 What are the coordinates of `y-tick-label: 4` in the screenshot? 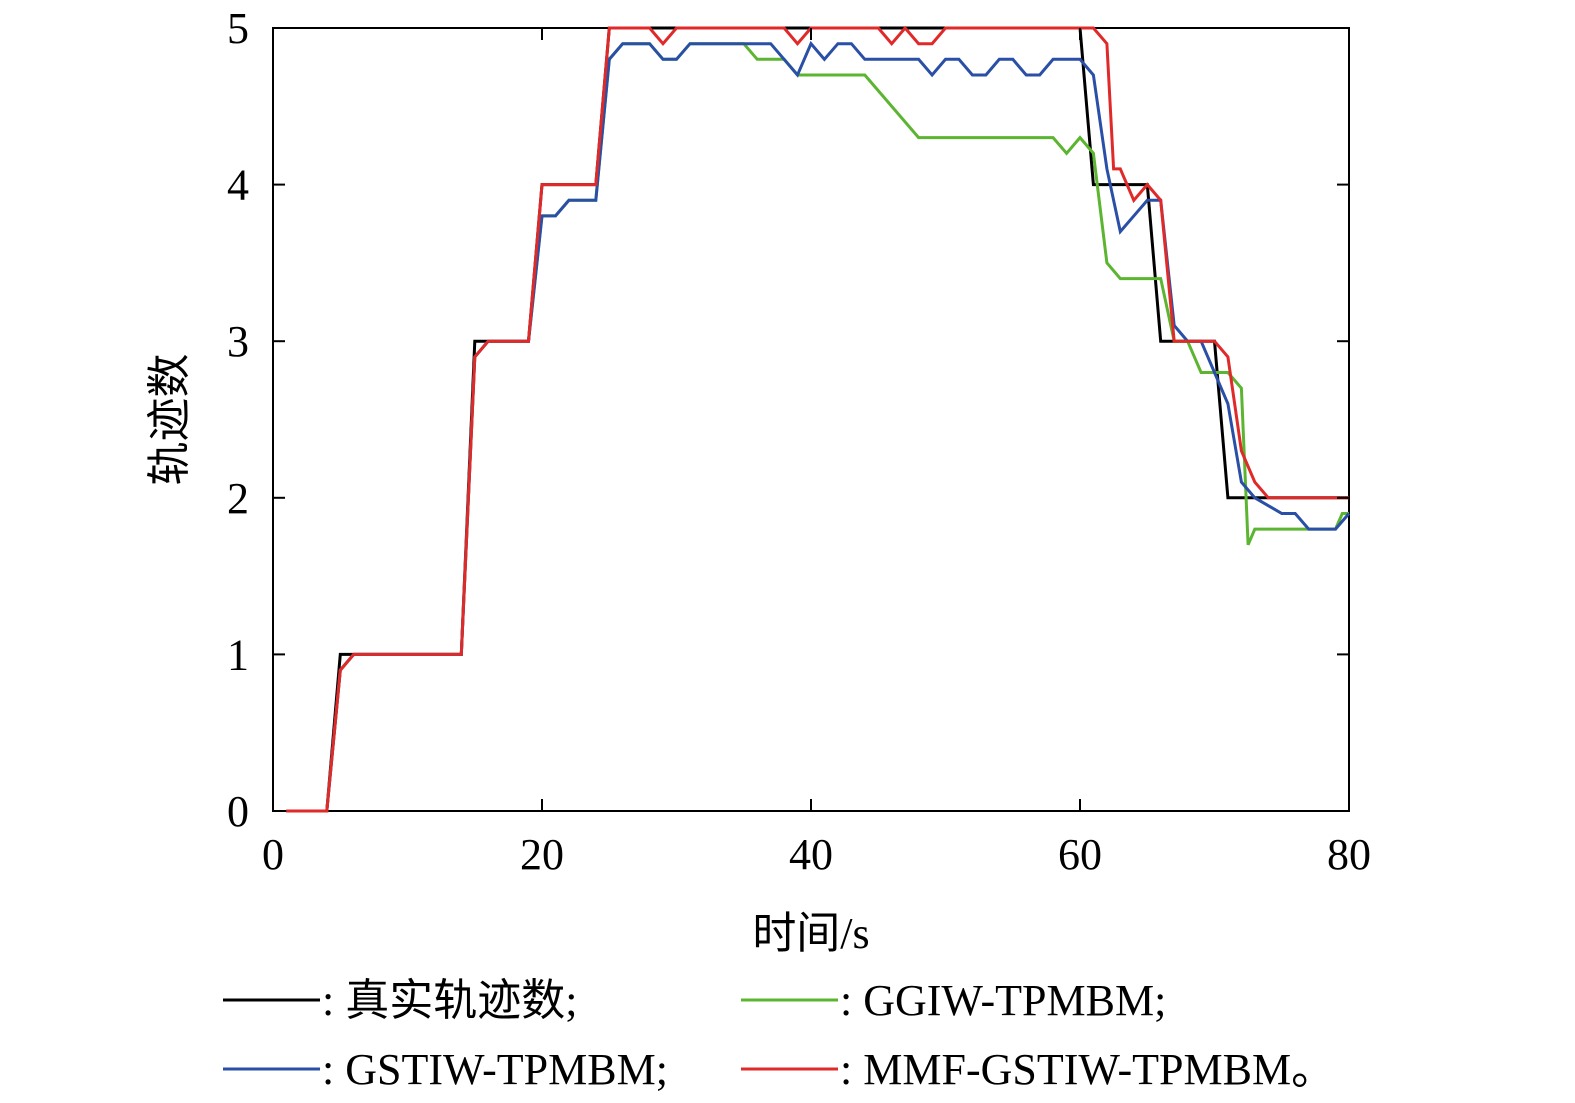 It's located at (238, 185).